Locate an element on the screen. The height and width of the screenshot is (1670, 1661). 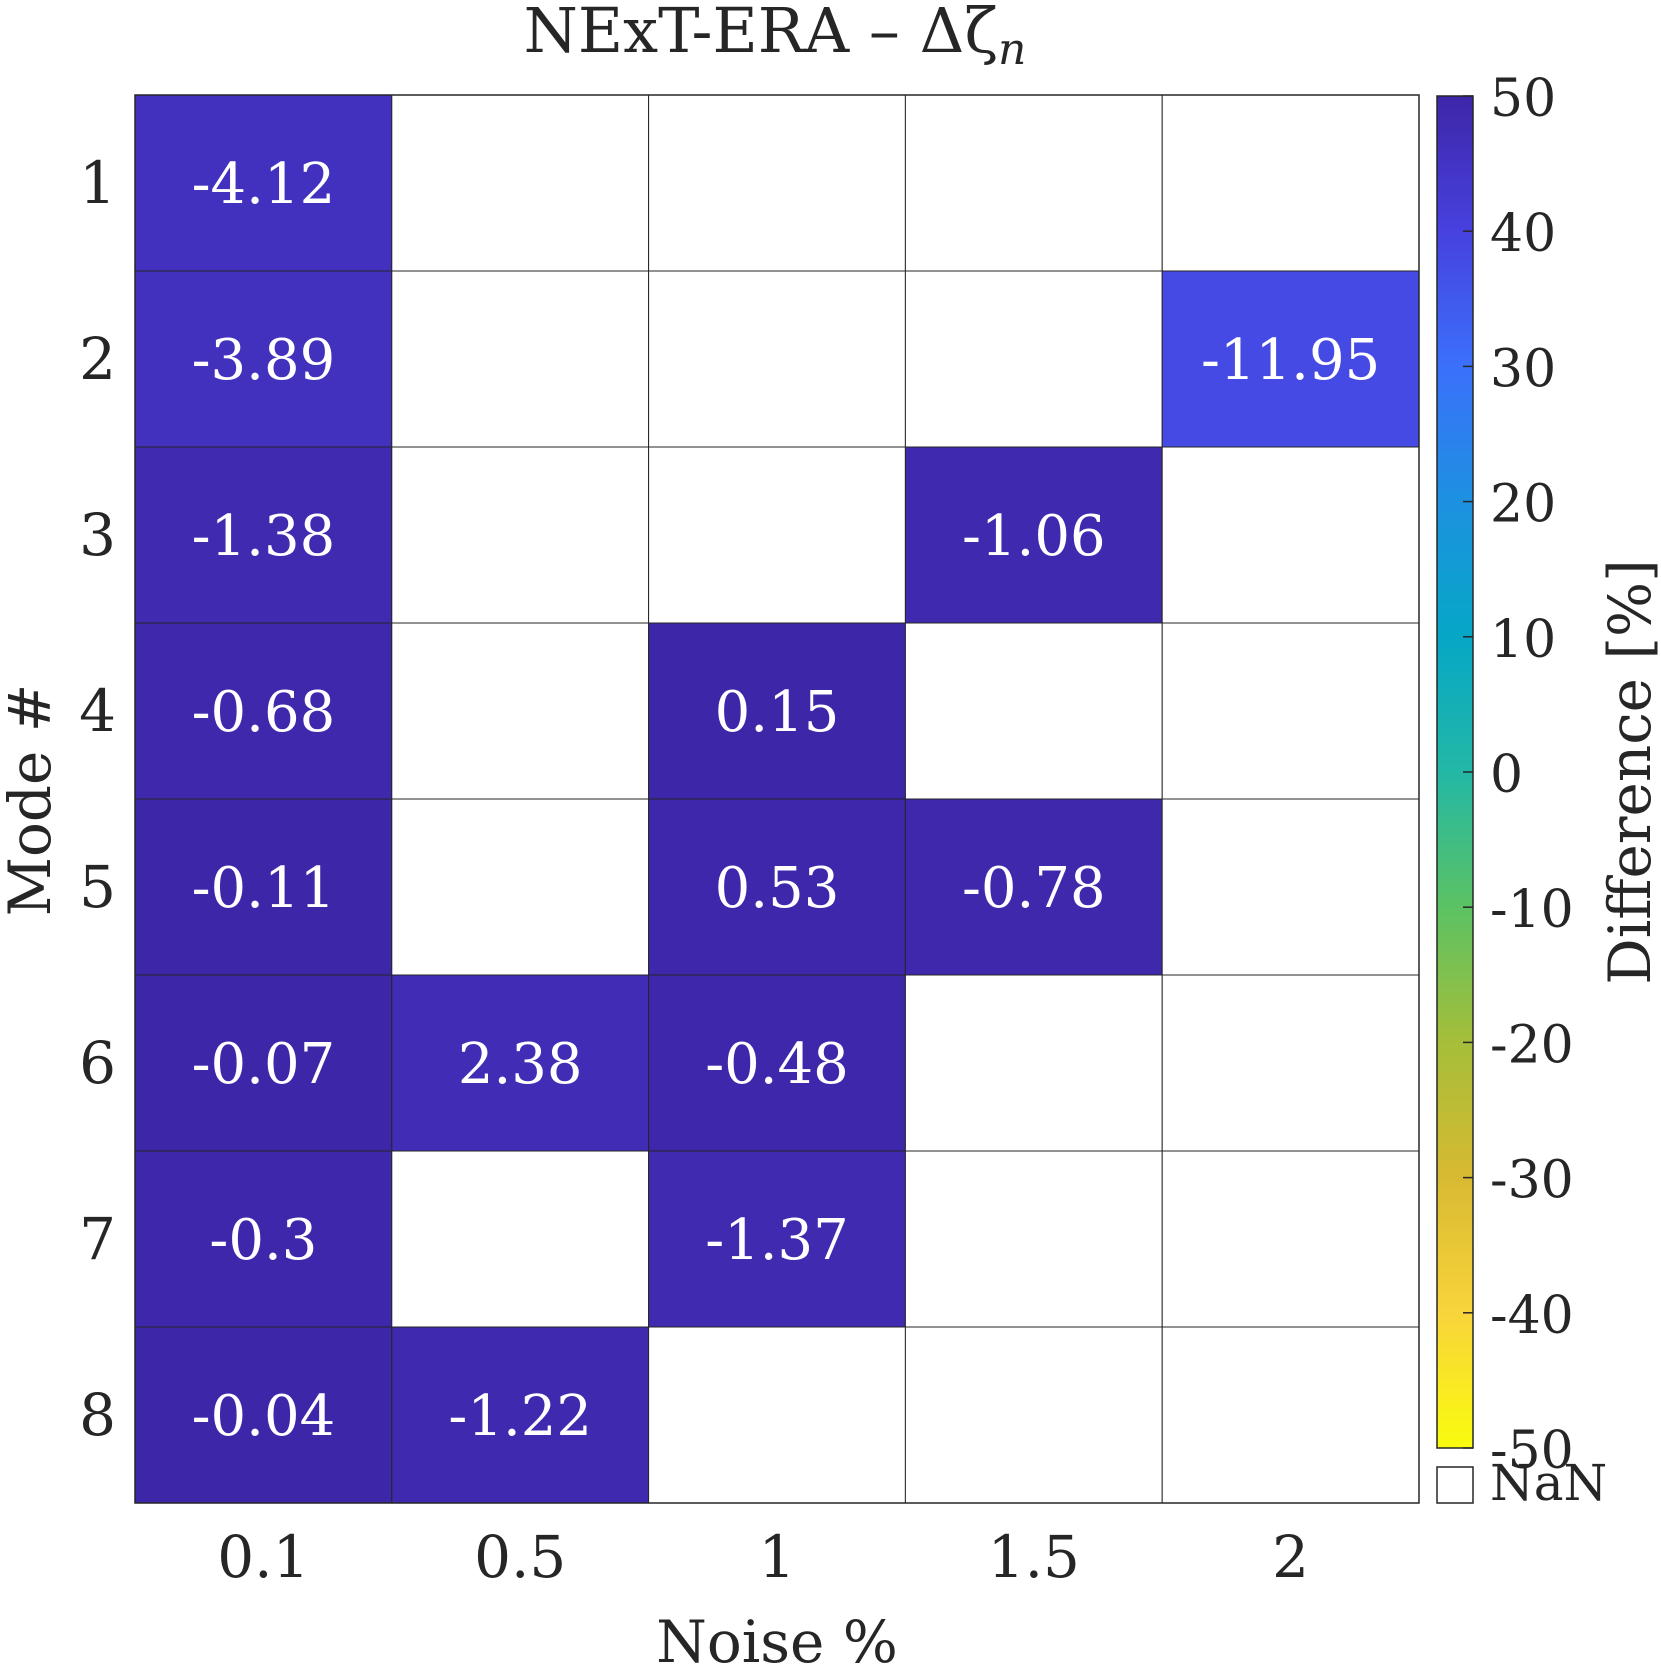
heatmap-cell-r4-c4 is located at coordinates (1033, 711).